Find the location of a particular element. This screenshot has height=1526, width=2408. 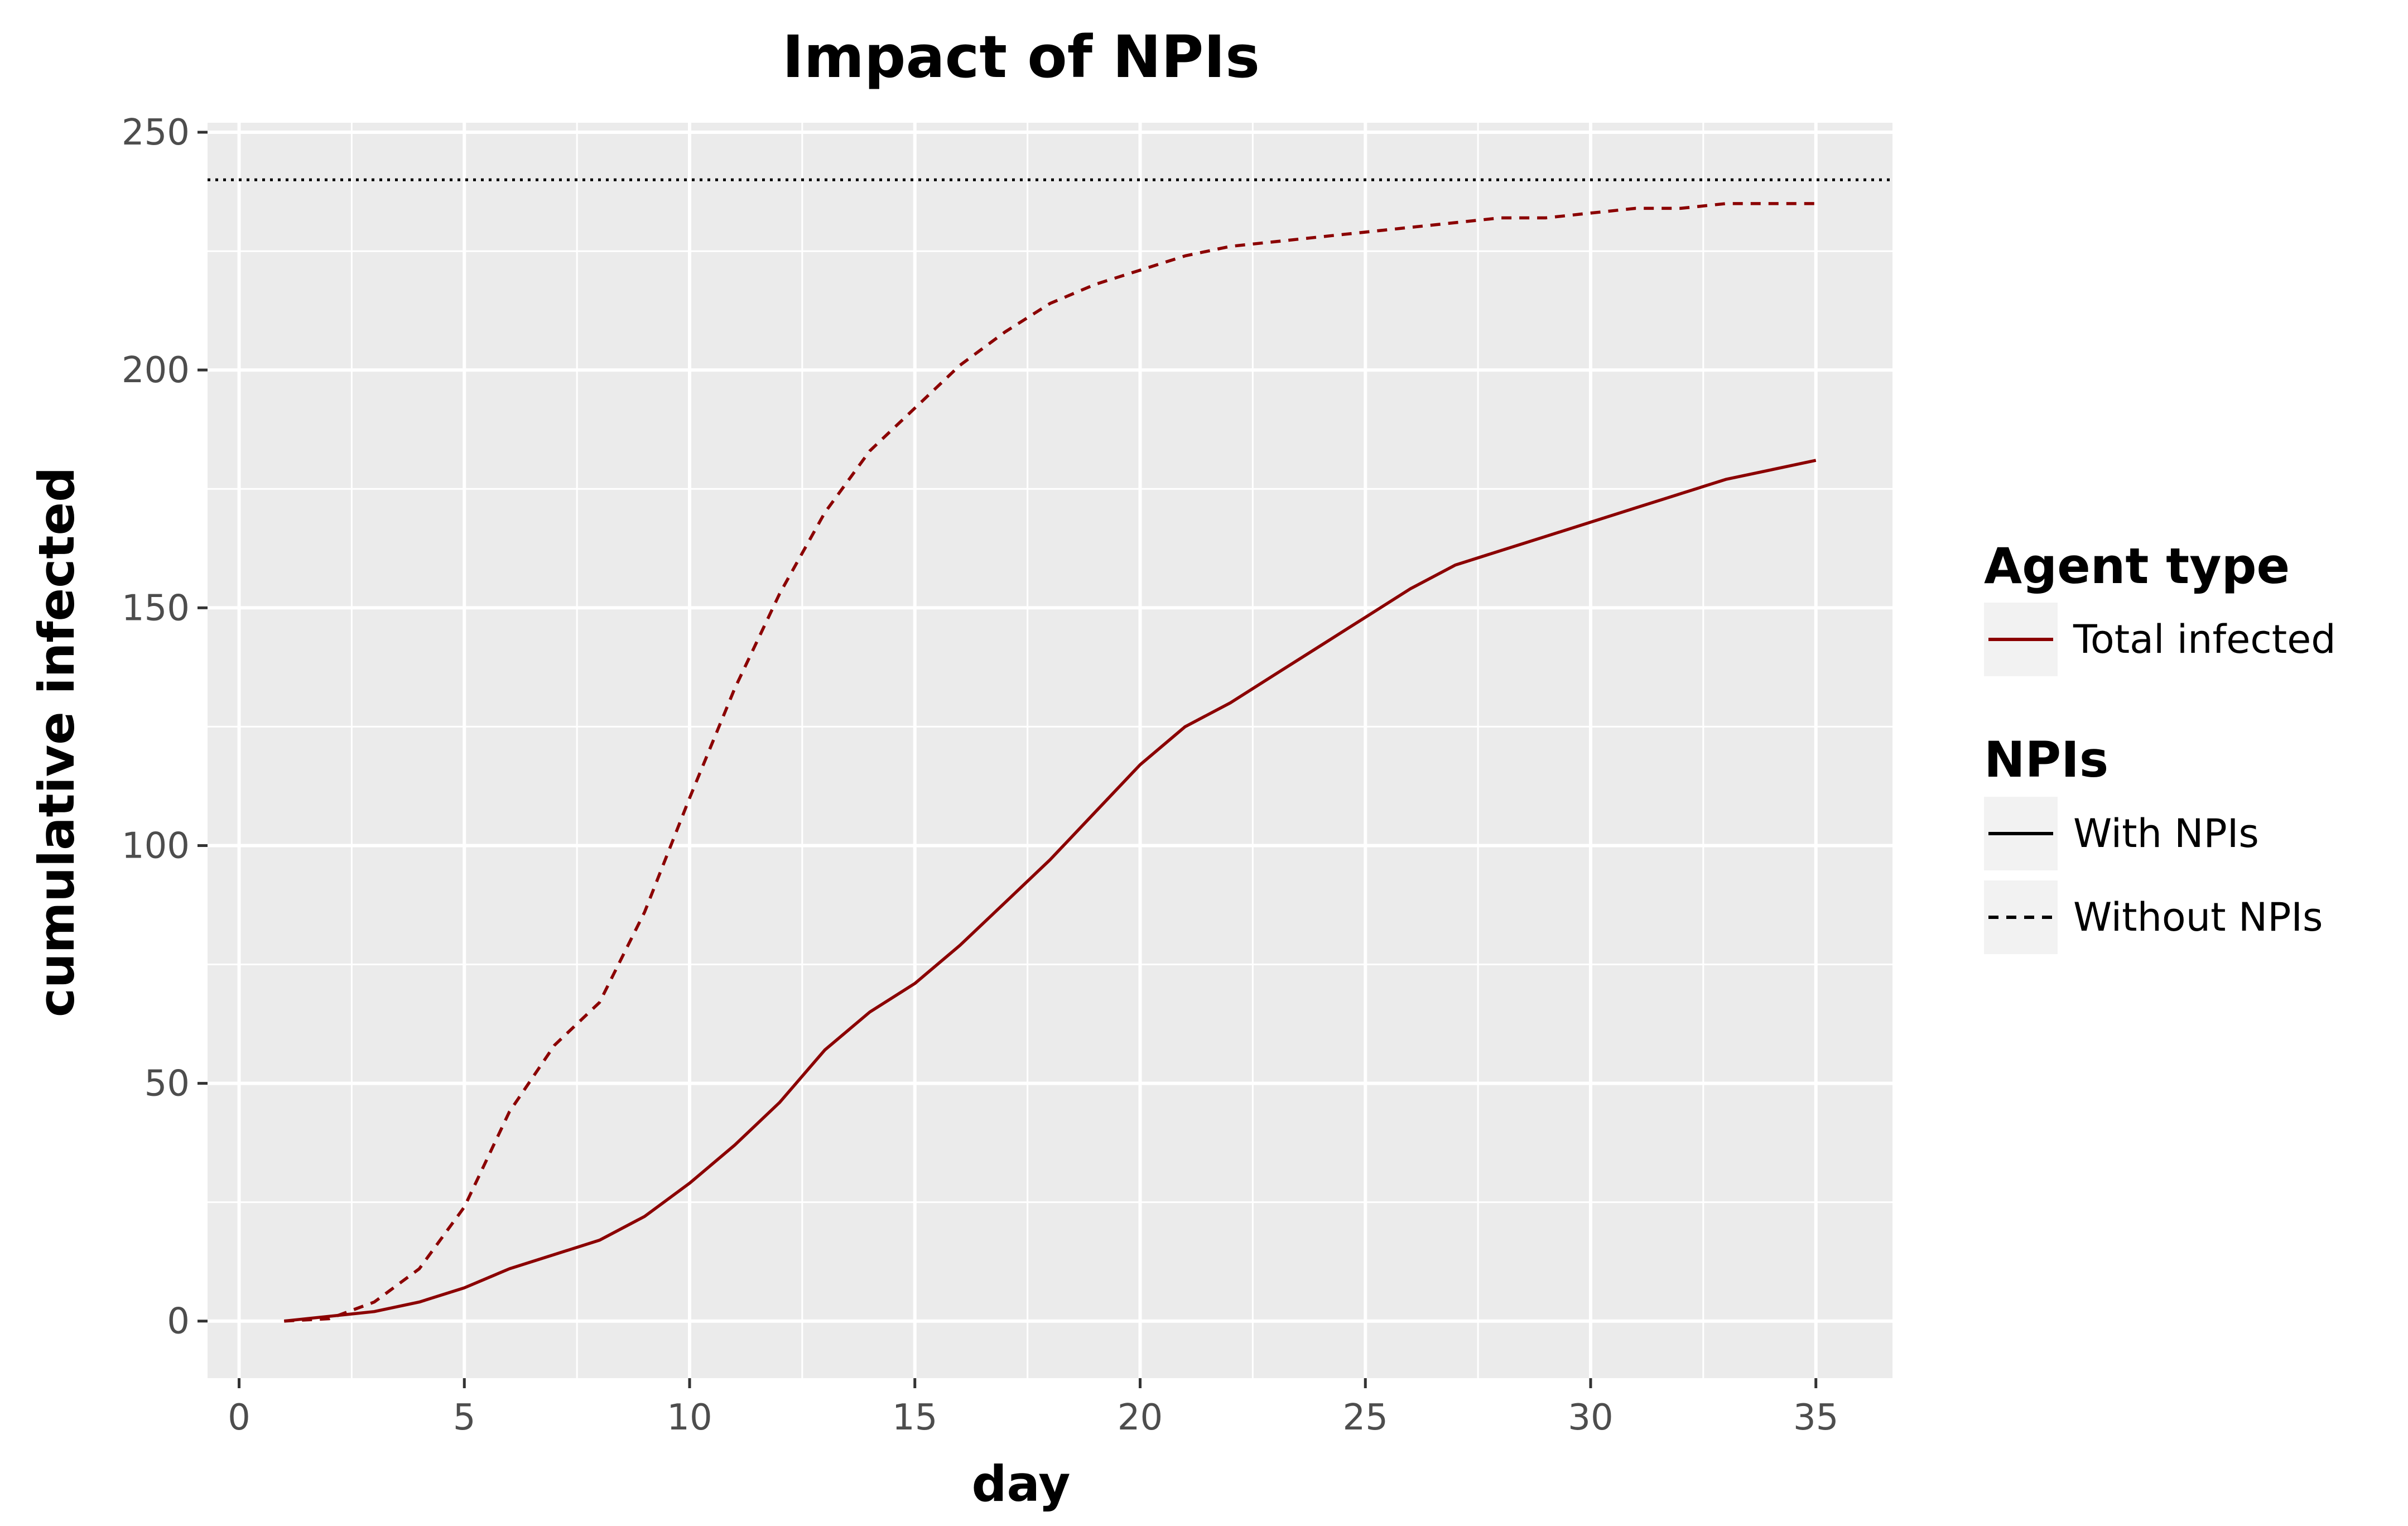

legend-title: Agent type is located at coordinates (2137, 566).